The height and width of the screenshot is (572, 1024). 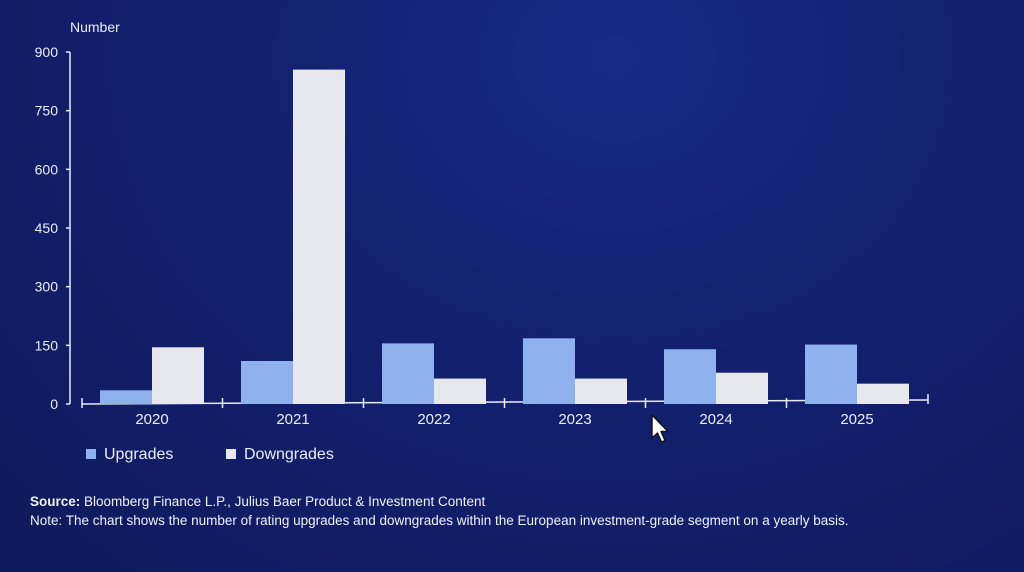 I want to click on bar-downgrades-2020, so click(x=178, y=375).